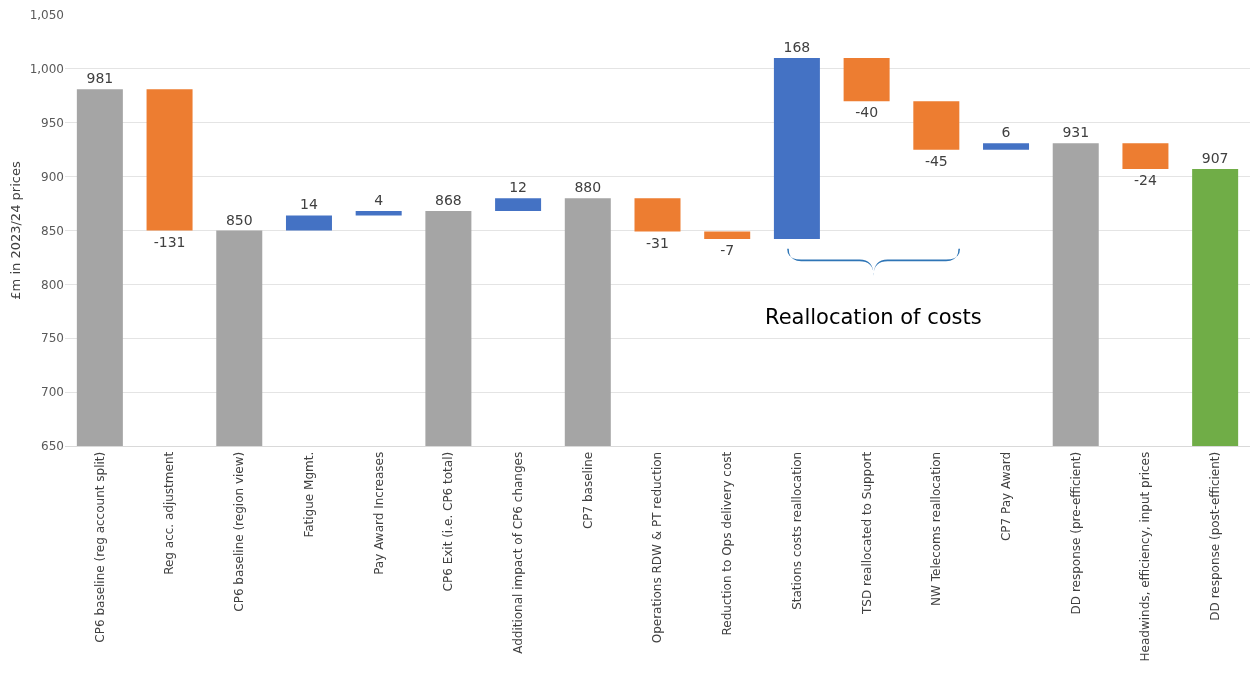  What do you see at coordinates (52, 230) in the screenshot?
I see `y-tick-label: 850` at bounding box center [52, 230].